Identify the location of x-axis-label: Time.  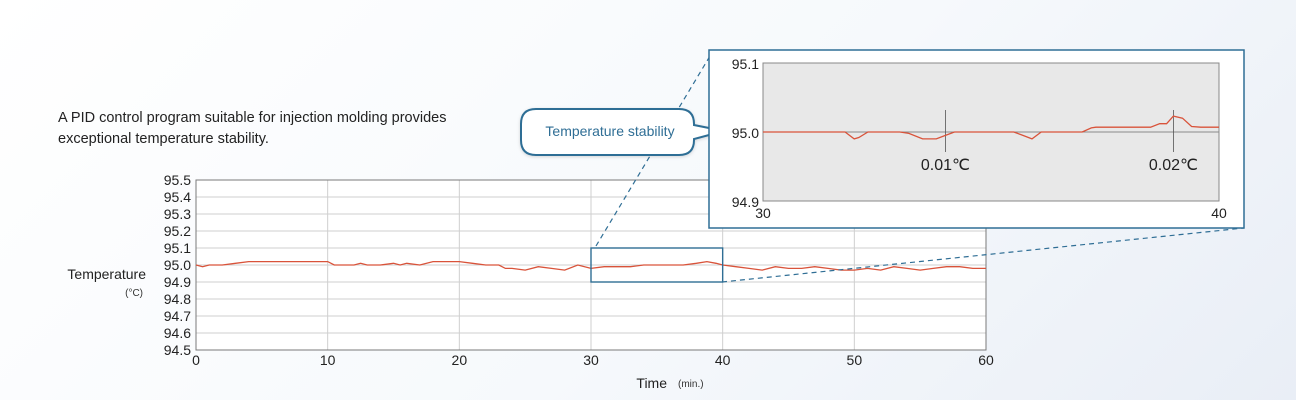
(651, 383).